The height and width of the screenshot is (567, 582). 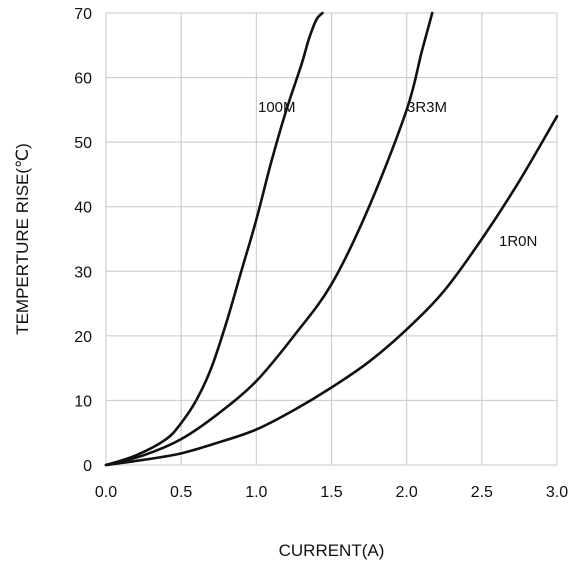 What do you see at coordinates (427, 107) in the screenshot?
I see `series-label-3r3m: 3R3M` at bounding box center [427, 107].